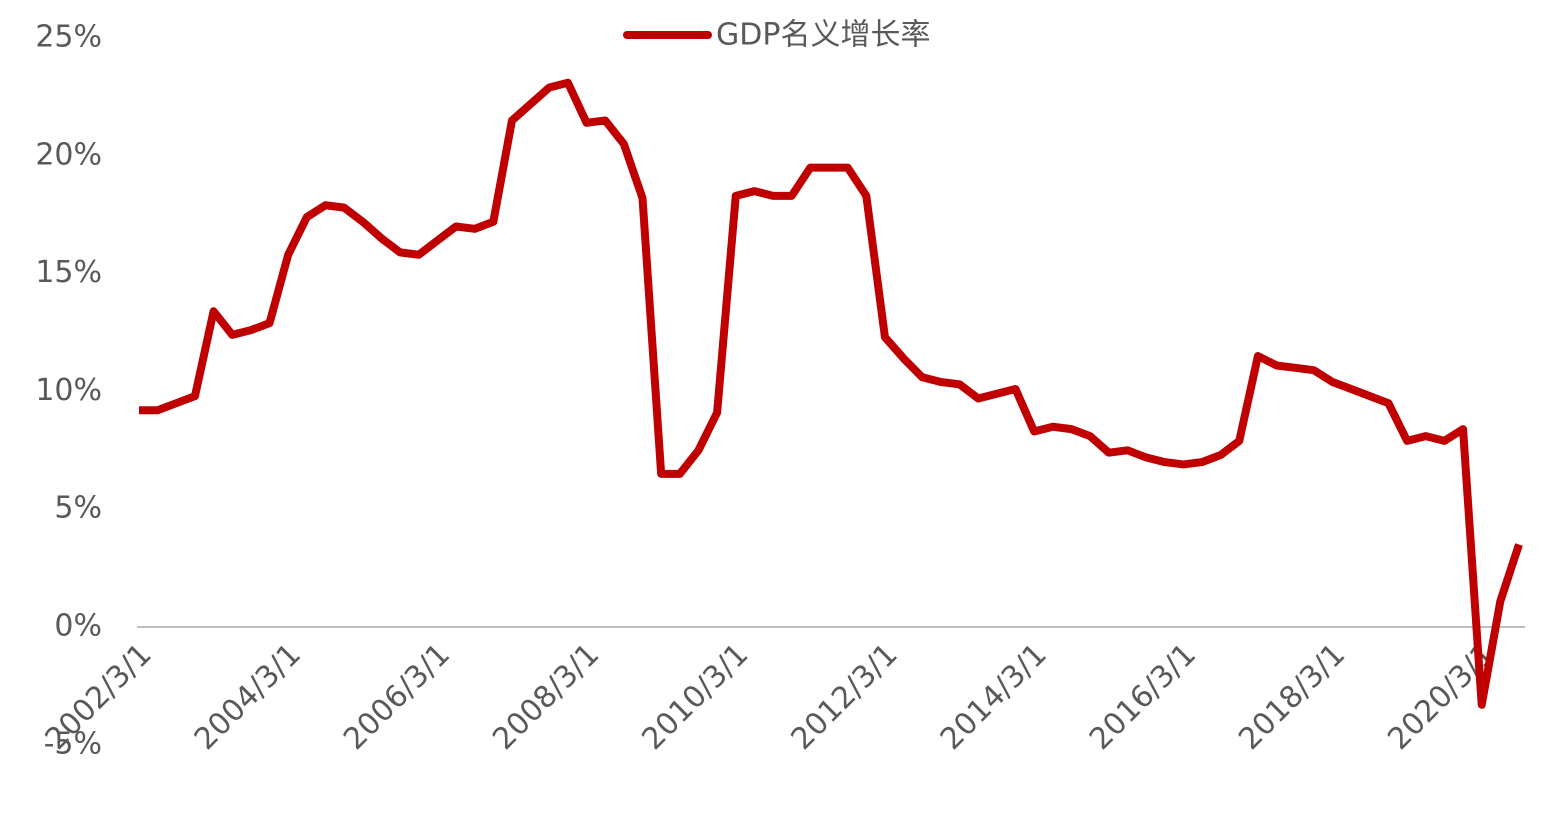  I want to click on y-tick-label: 10%, so click(68, 390).